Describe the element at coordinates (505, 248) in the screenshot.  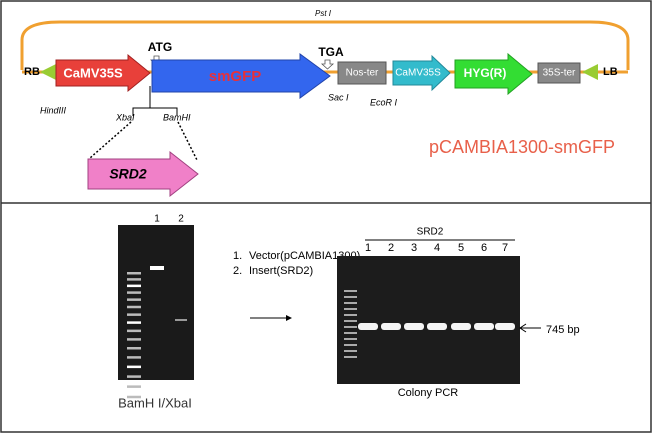
I see `lane-label: 7` at that location.